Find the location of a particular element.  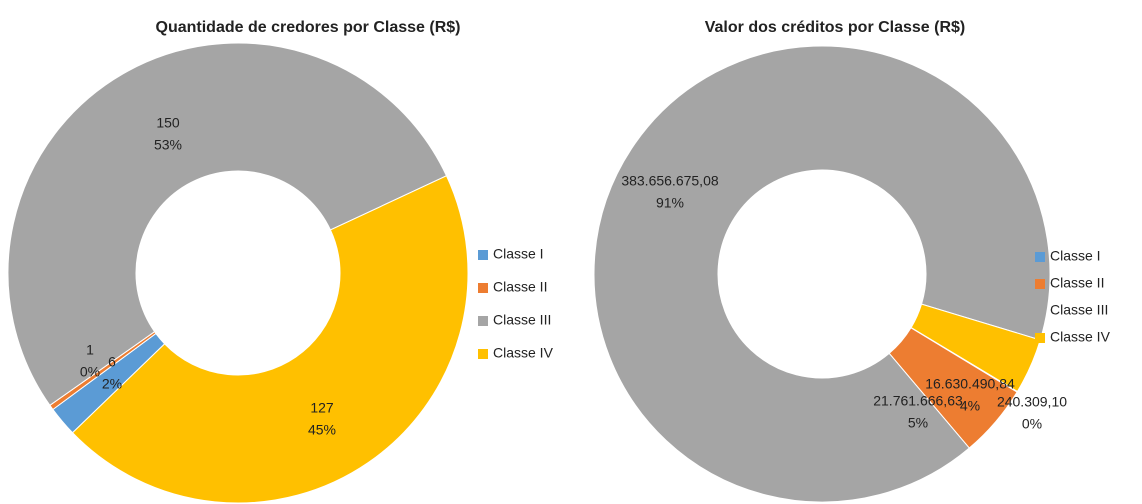

data-label: 16.630.490,84 is located at coordinates (970, 384).